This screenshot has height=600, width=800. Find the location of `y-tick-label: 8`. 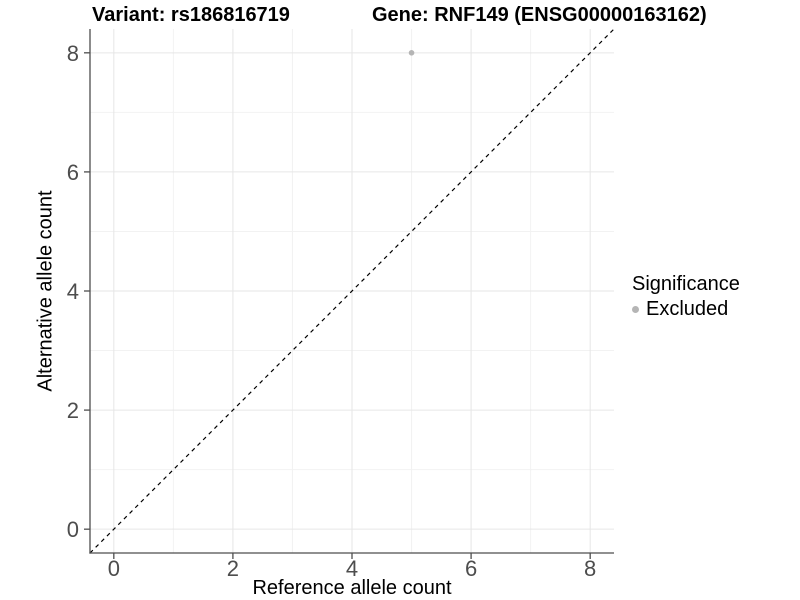

y-tick-label: 8 is located at coordinates (73, 53).